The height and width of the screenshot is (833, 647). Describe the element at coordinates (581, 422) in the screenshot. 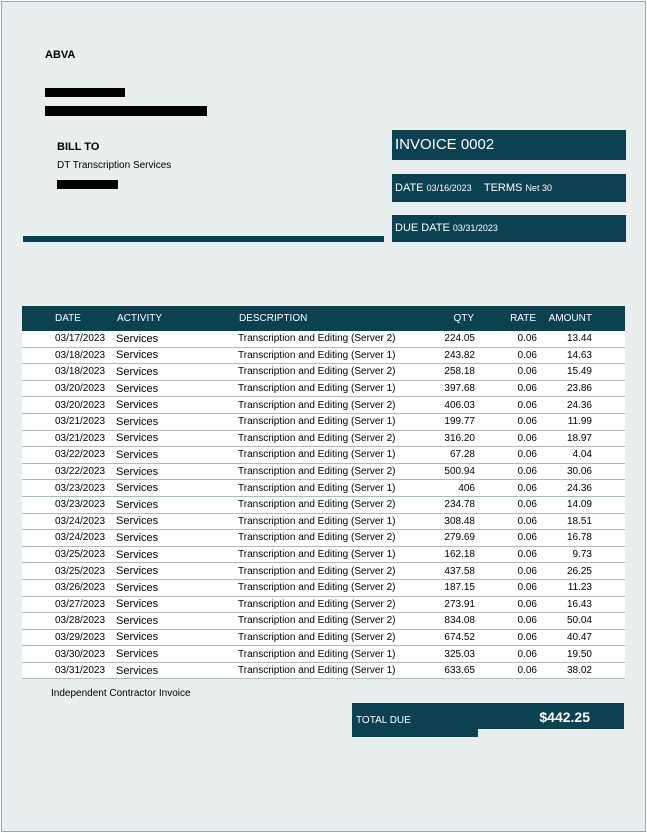

I see `cell-amount: 11.99` at that location.